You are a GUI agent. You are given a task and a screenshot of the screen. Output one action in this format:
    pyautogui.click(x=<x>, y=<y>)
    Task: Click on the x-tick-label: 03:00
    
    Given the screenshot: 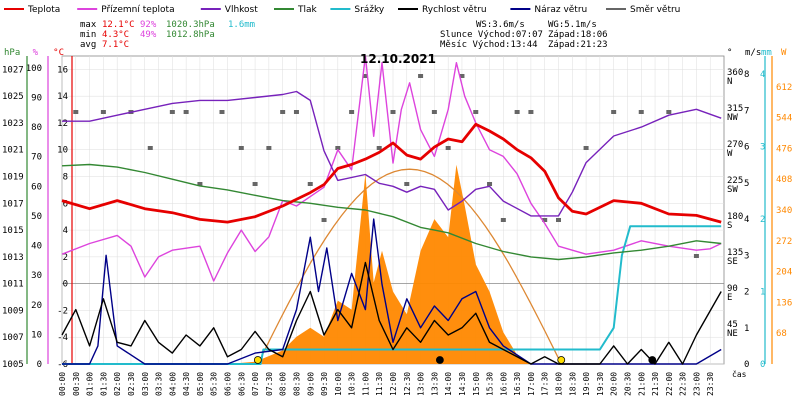 What is the action you would take?
    pyautogui.click(x=145, y=384)
    